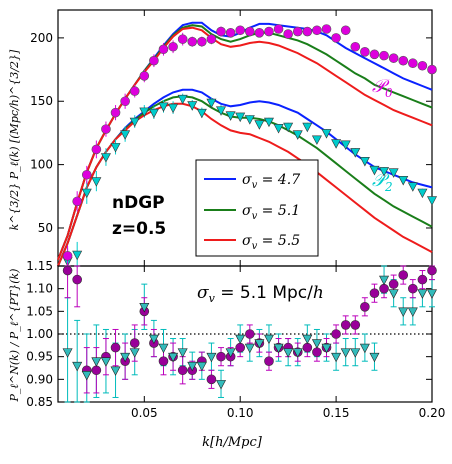 The height and width of the screenshot is (464, 452). I want to click on x-tick-label: 0.10, so click(240, 413).